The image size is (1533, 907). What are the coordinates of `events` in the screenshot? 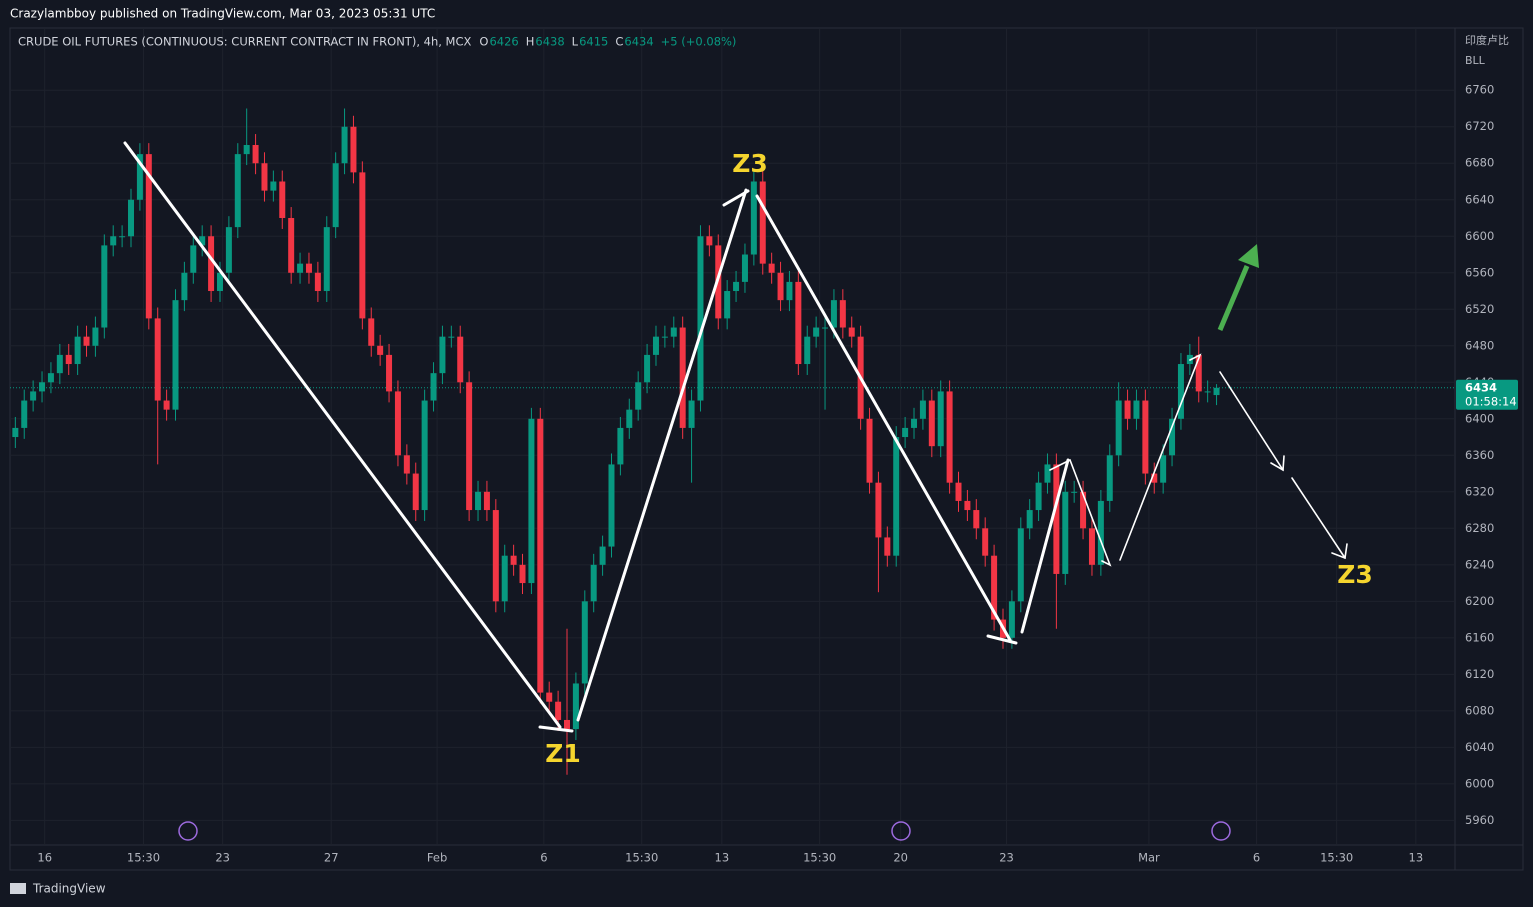 It's located at (704, 831).